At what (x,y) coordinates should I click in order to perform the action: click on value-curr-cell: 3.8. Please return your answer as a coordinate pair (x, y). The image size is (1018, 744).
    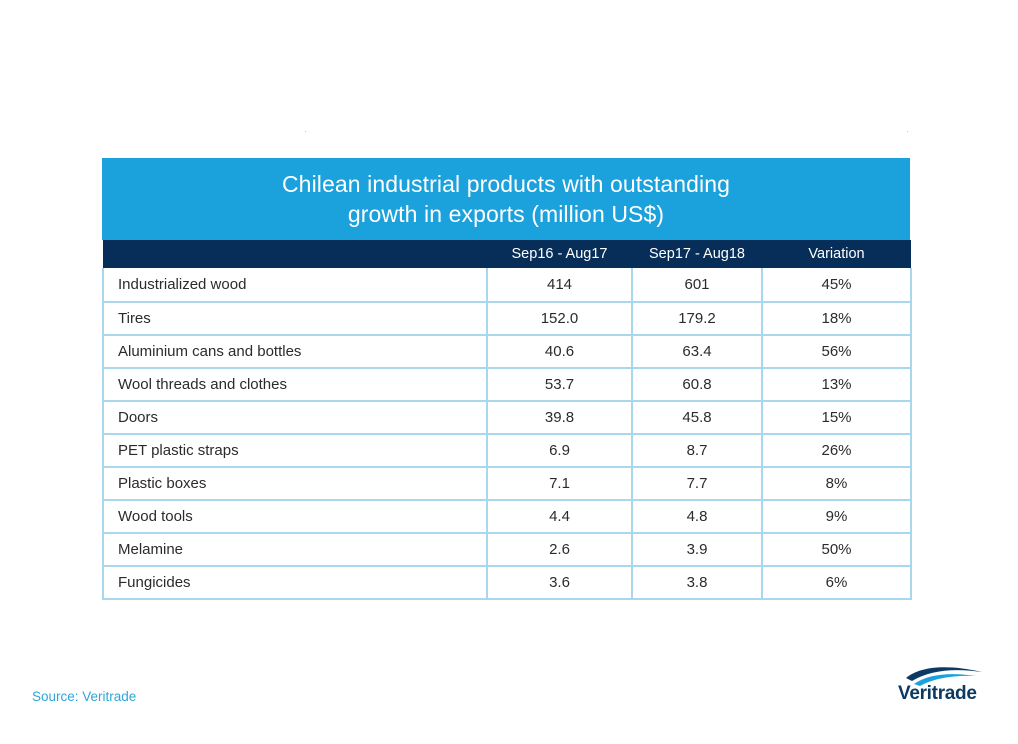
    Looking at the image, I should click on (697, 582).